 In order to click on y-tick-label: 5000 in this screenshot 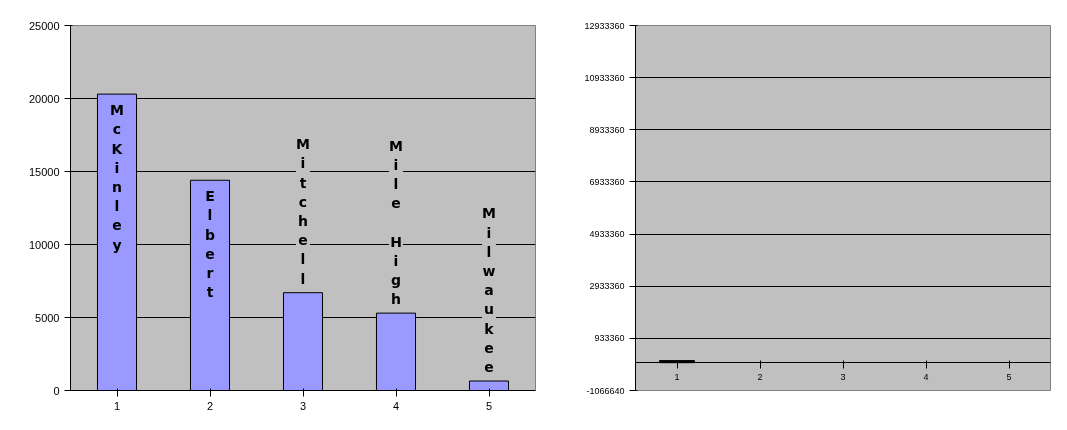, I will do `click(47, 317)`.